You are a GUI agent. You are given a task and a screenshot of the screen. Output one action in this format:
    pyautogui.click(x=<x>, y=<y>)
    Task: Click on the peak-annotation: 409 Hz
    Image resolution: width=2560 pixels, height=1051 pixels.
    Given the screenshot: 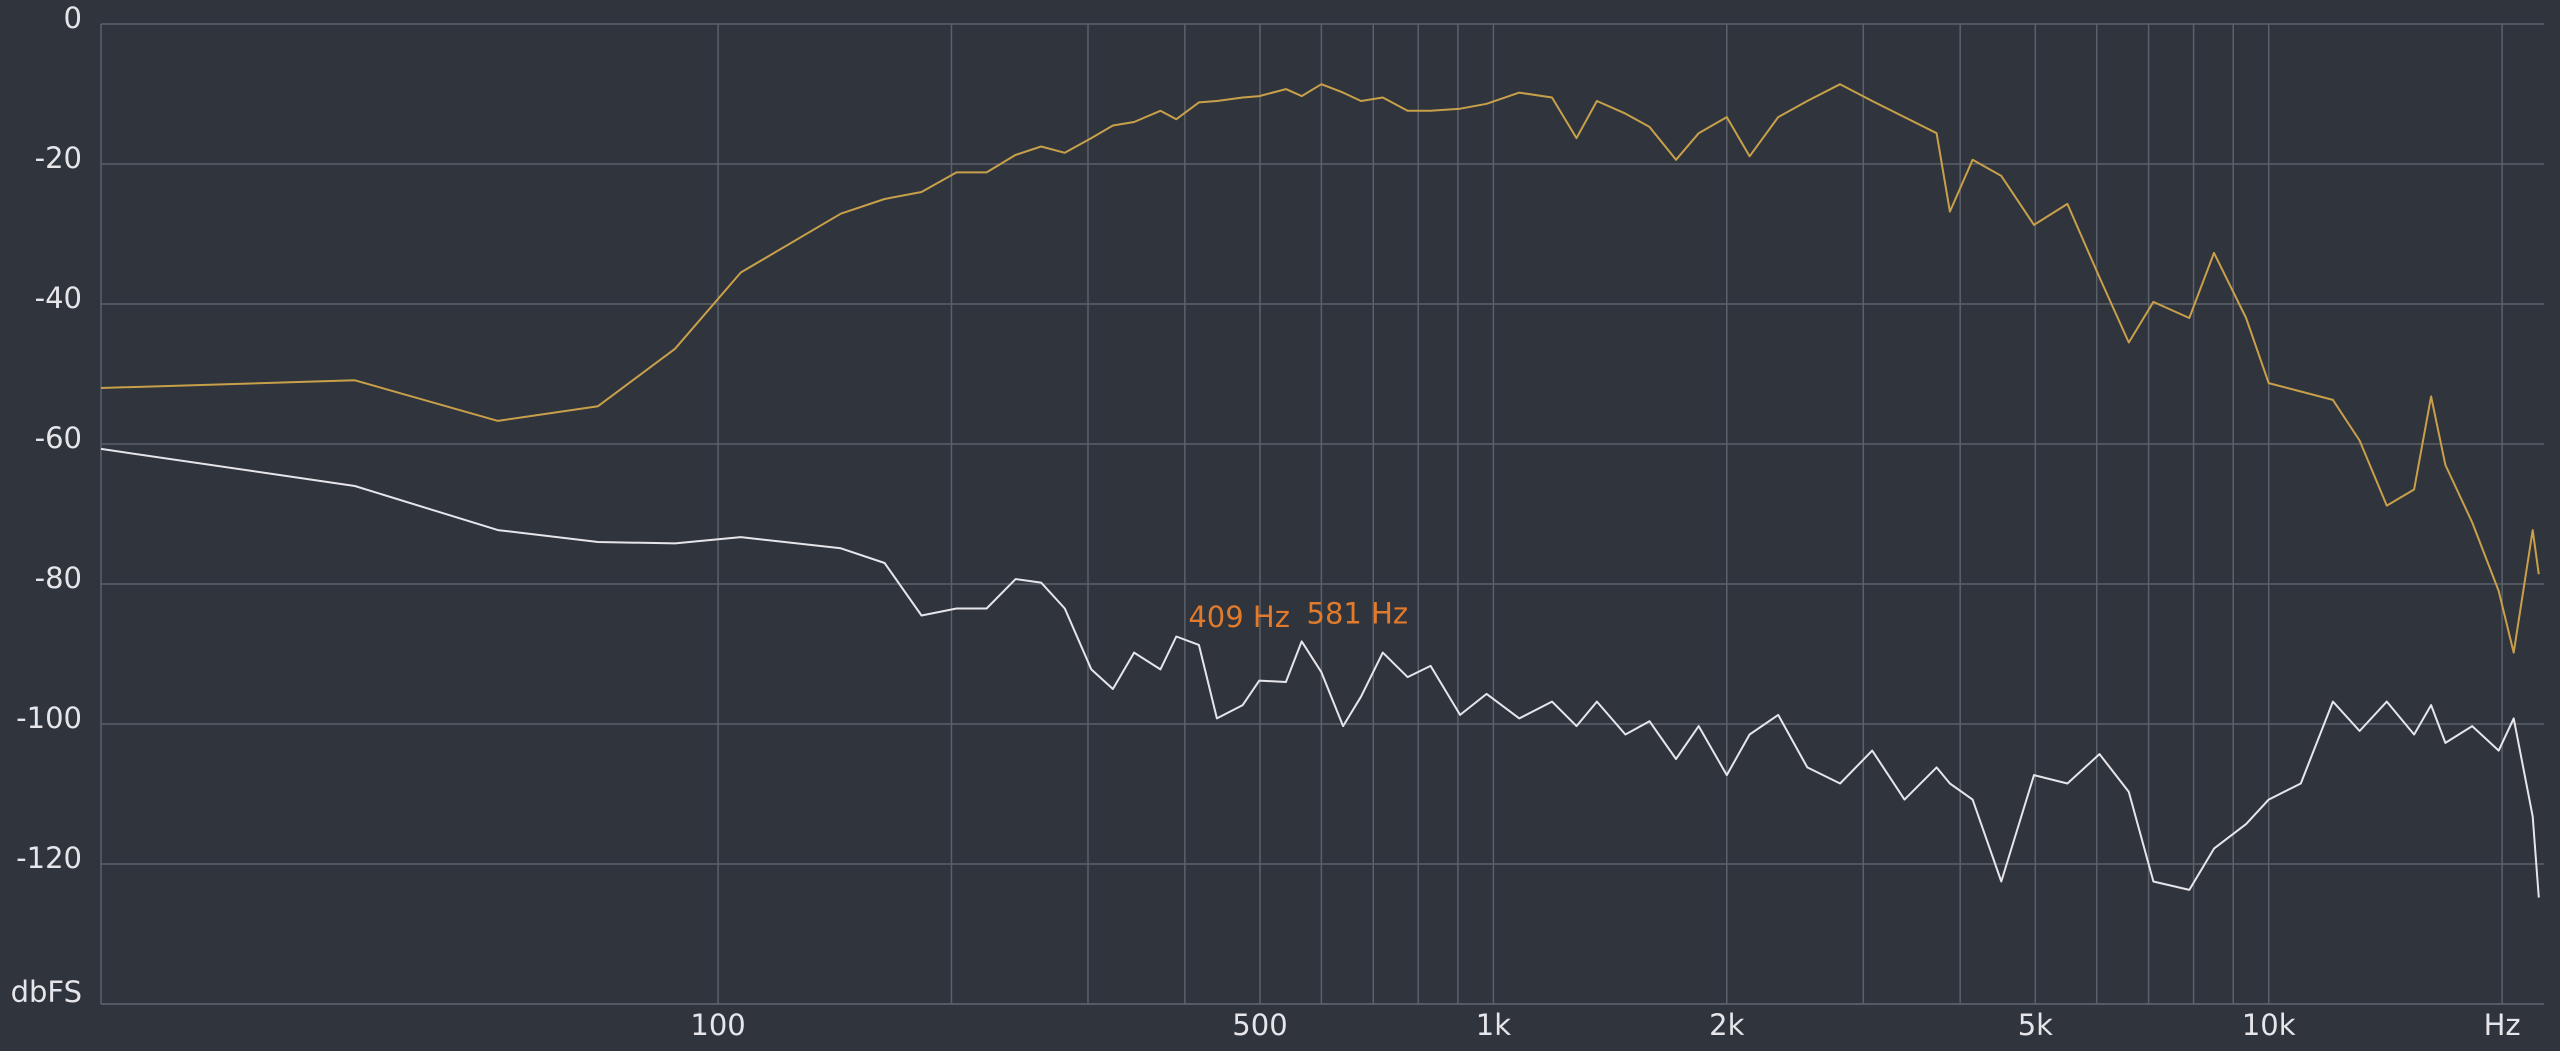 What is the action you would take?
    pyautogui.click(x=1239, y=617)
    